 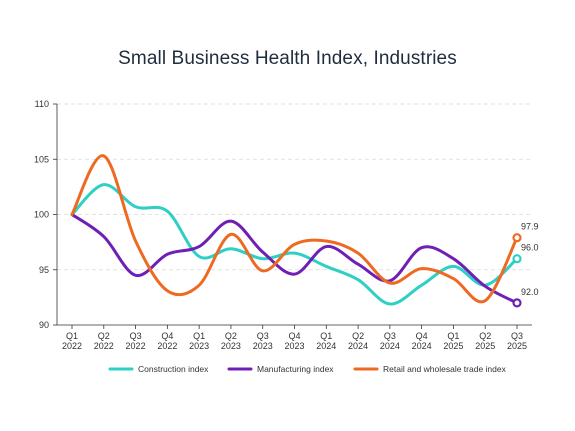 I want to click on end-point-construction-index, so click(x=517, y=259).